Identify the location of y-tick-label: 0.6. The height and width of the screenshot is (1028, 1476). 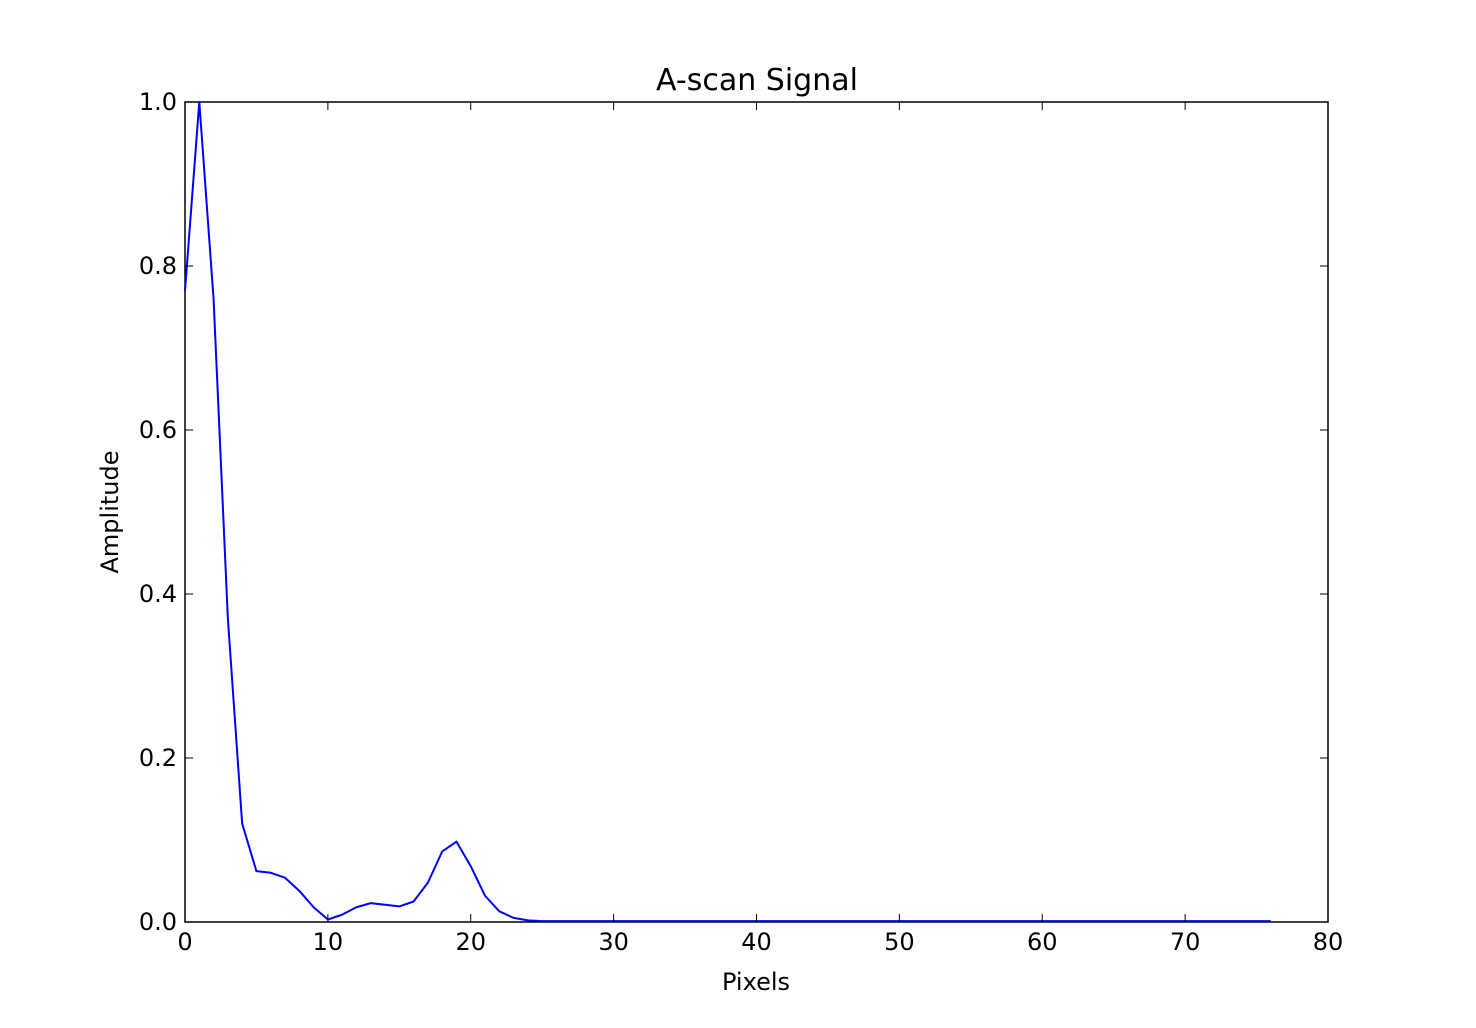
(158, 430).